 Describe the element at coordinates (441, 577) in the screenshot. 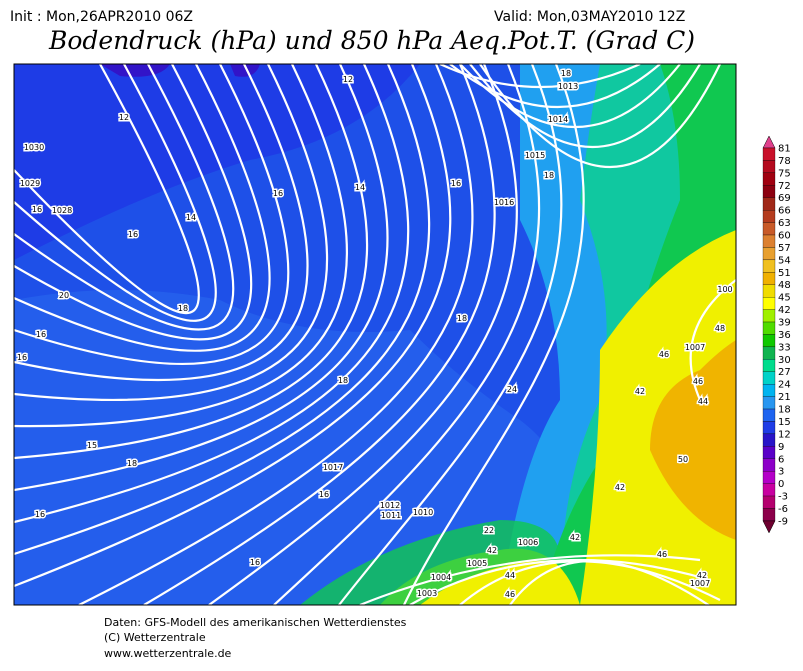

I see `isobar-label: 1004` at that location.